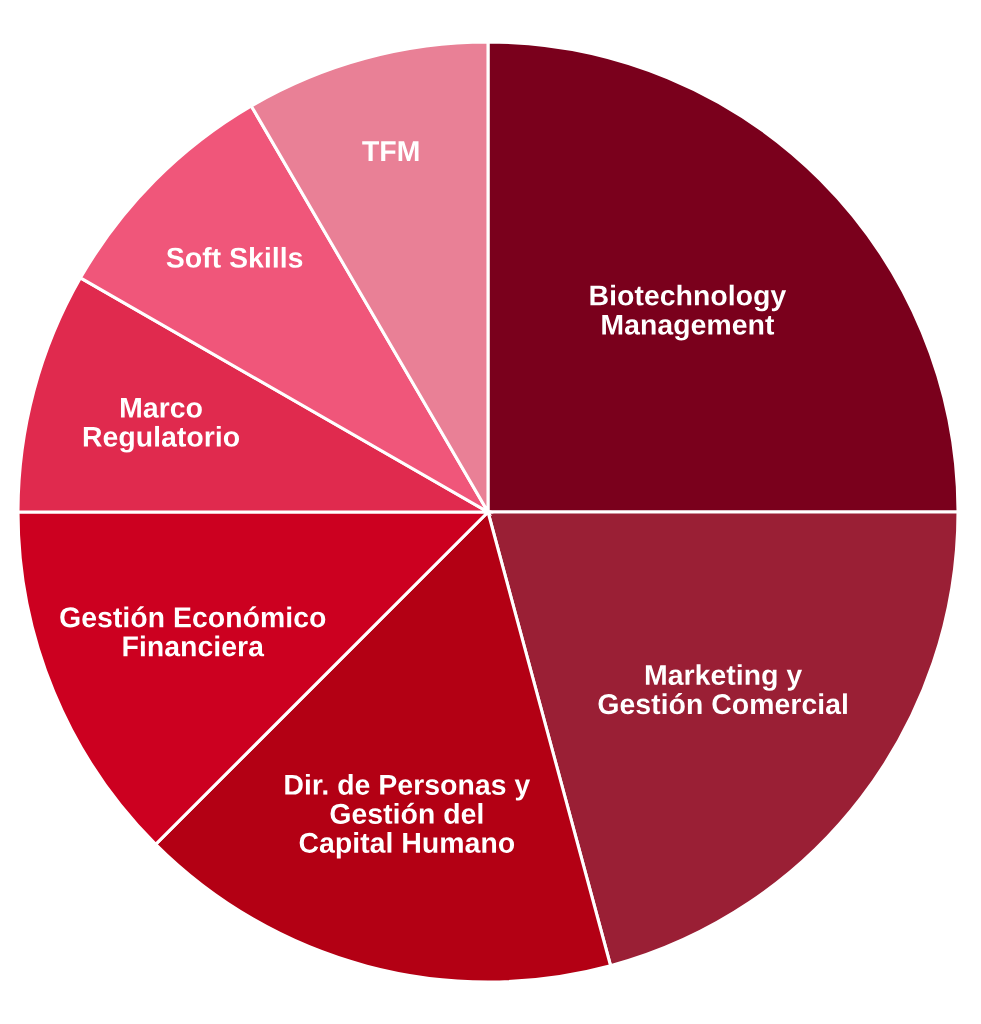  Describe the element at coordinates (234, 257) in the screenshot. I see `slice-label: Soft Skills` at that location.